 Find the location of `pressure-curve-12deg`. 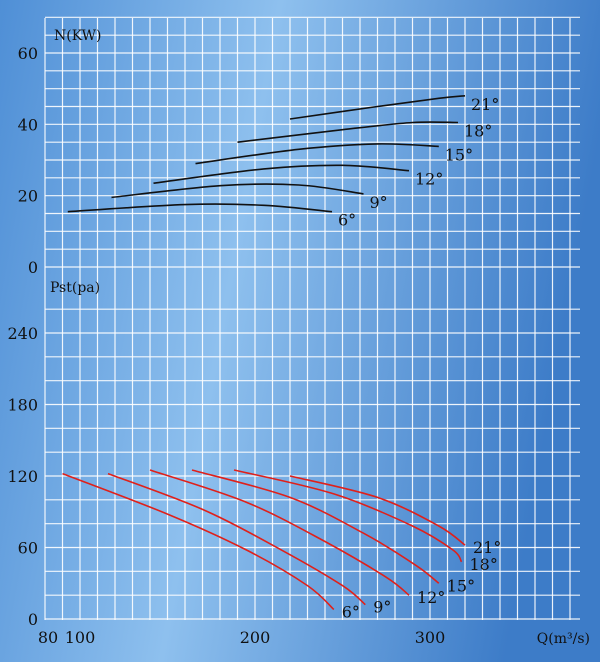

pressure-curve-12deg is located at coordinates (279, 532).